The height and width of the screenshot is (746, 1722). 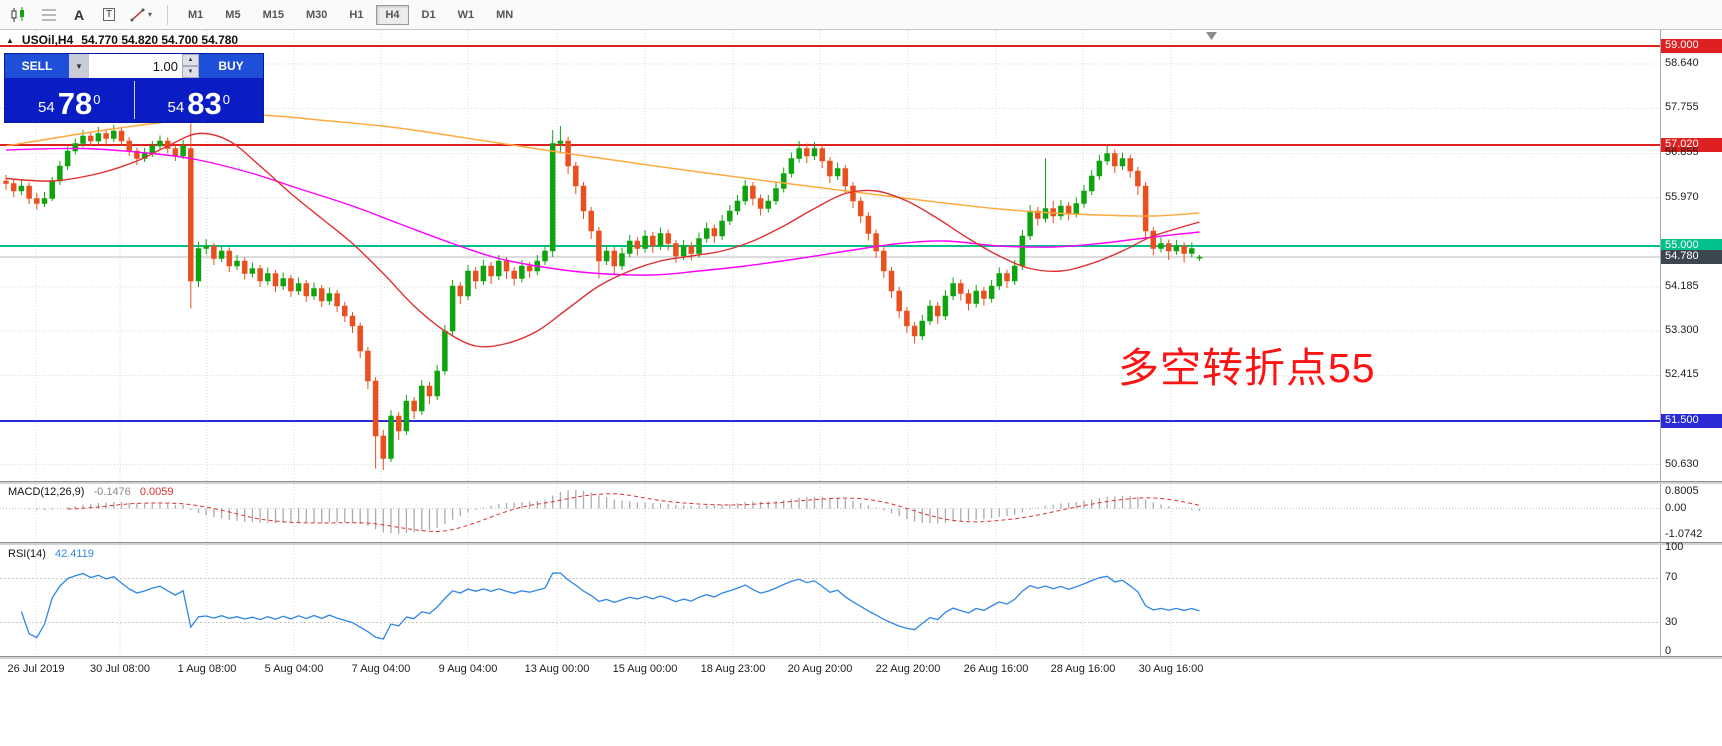 What do you see at coordinates (429, 15) in the screenshot?
I see `timeframe-button-d1: D1` at bounding box center [429, 15].